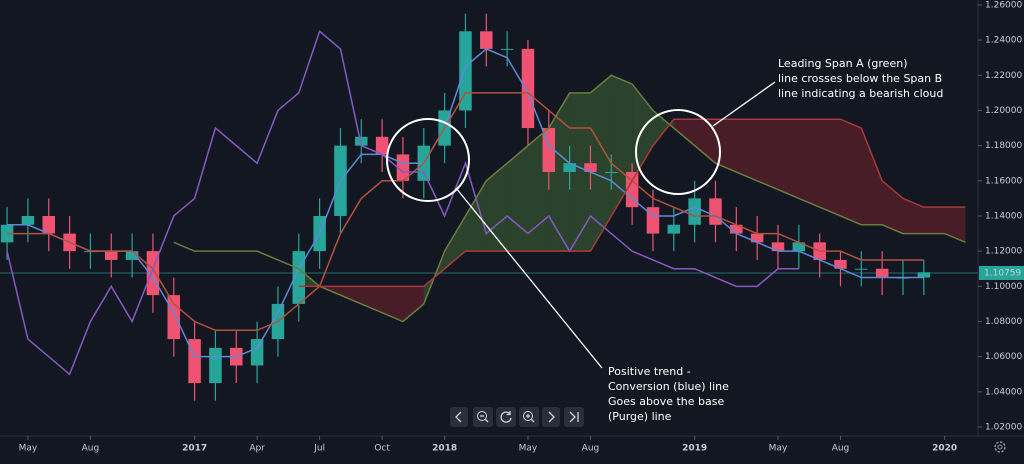  What do you see at coordinates (459, 417) in the screenshot?
I see `scroll-left-button` at bounding box center [459, 417].